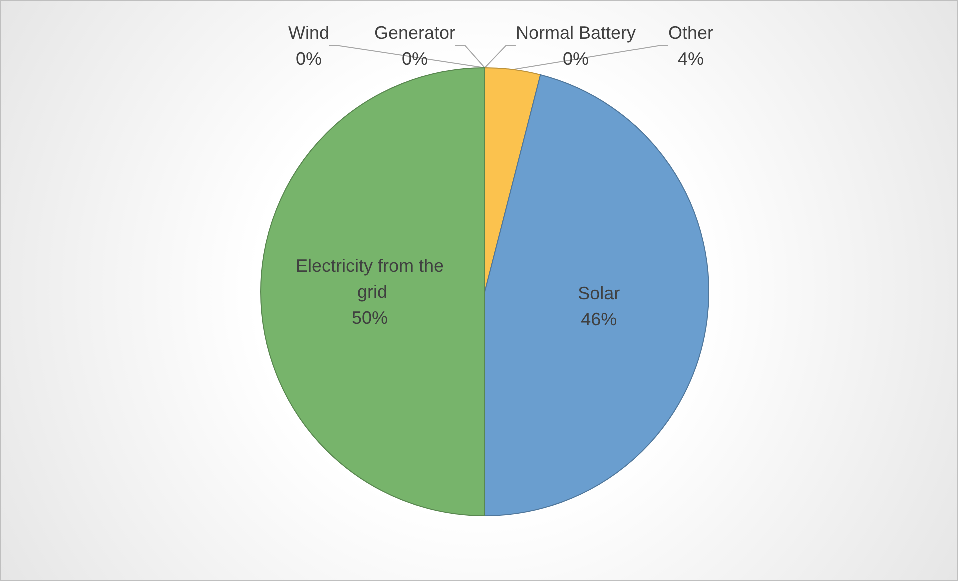 The width and height of the screenshot is (958, 581). Describe the element at coordinates (599, 293) in the screenshot. I see `slice-label: Solar` at that location.